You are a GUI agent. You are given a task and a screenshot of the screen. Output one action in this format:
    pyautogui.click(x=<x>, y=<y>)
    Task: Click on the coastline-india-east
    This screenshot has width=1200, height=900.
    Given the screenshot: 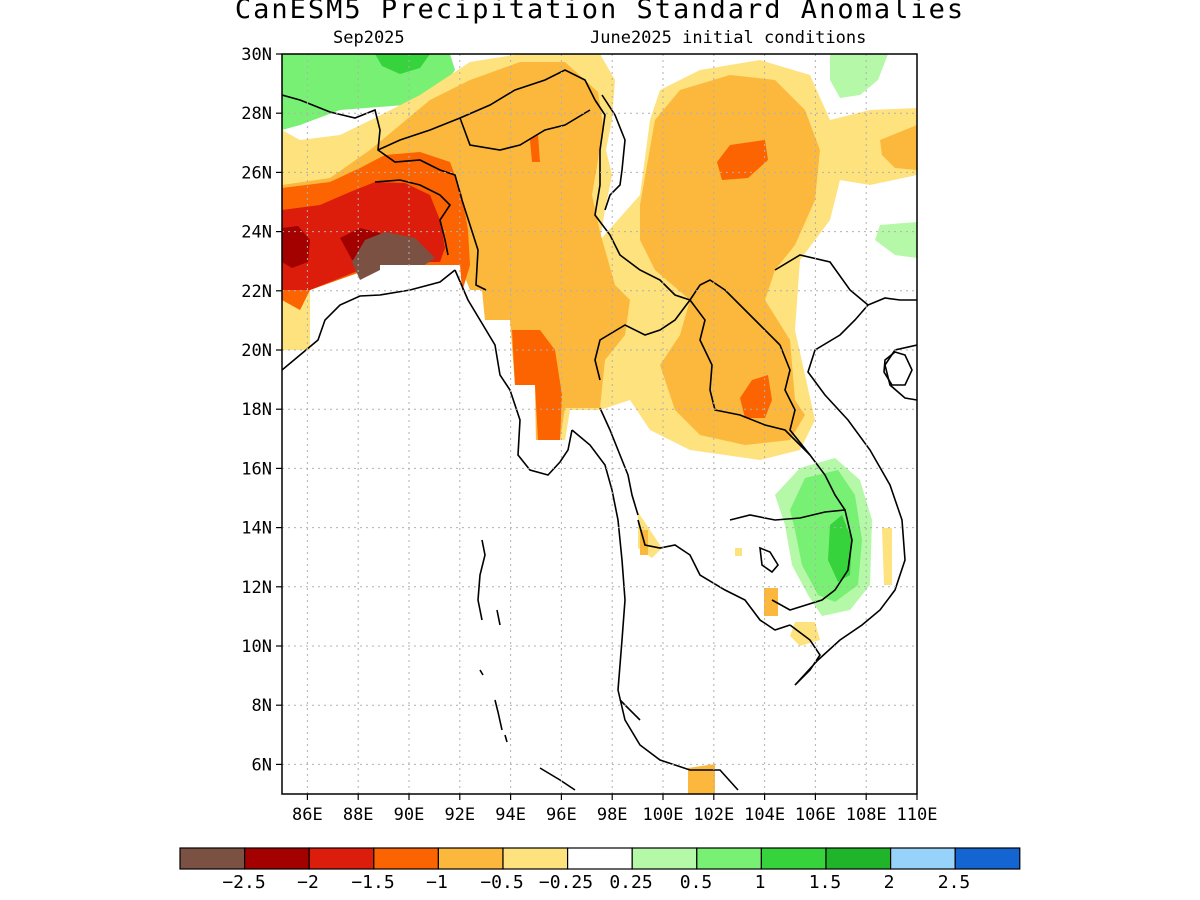 What is the action you would take?
    pyautogui.click(x=369, y=320)
    